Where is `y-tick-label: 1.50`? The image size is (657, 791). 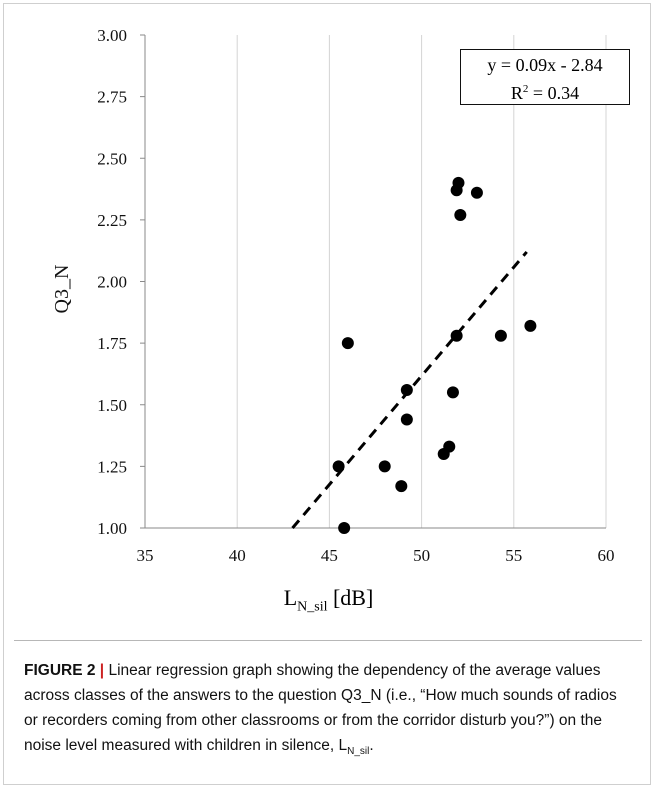
y-tick-label: 1.50 is located at coordinates (112, 405).